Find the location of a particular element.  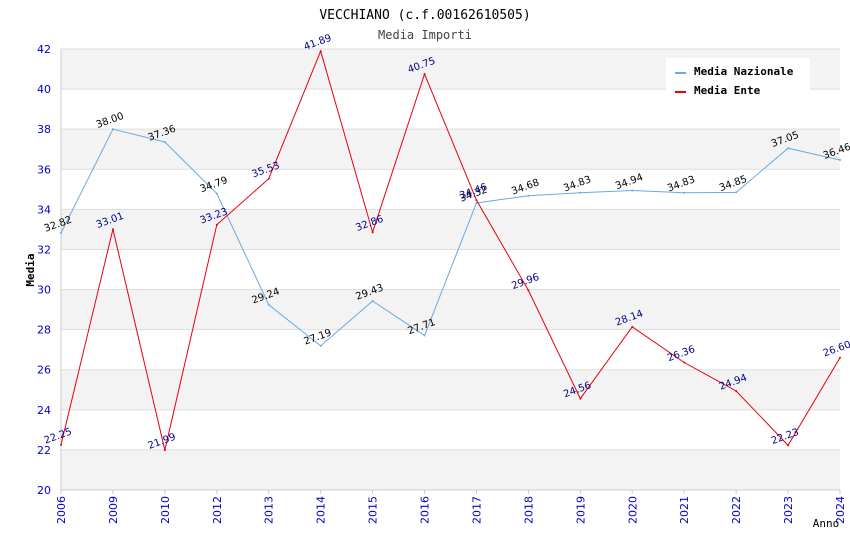

x-tick-label: 2021 is located at coordinates (684, 510).